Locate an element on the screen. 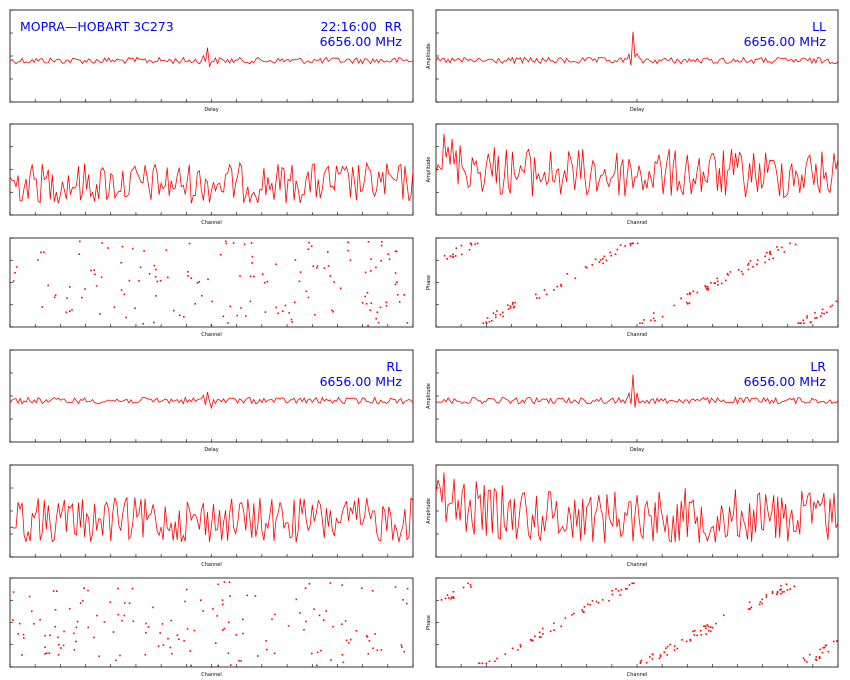  panel-9-series-line is located at coordinates (637, 391).